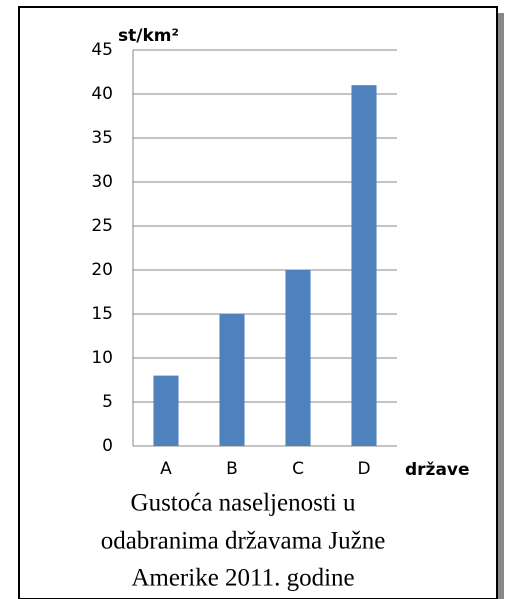  Describe the element at coordinates (102, 50) in the screenshot. I see `y-tick-label: 45` at that location.